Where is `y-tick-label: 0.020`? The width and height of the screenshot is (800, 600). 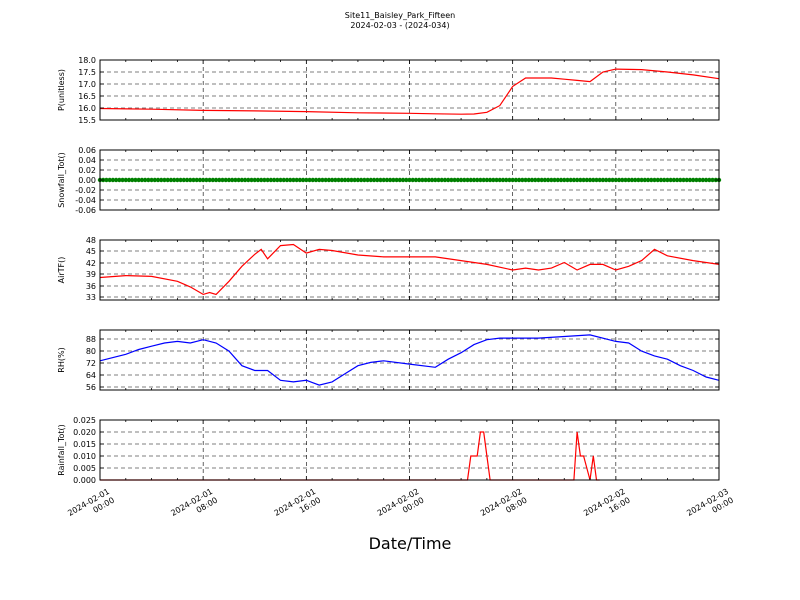
y-tick-label: 0.020 is located at coordinates (84, 432).